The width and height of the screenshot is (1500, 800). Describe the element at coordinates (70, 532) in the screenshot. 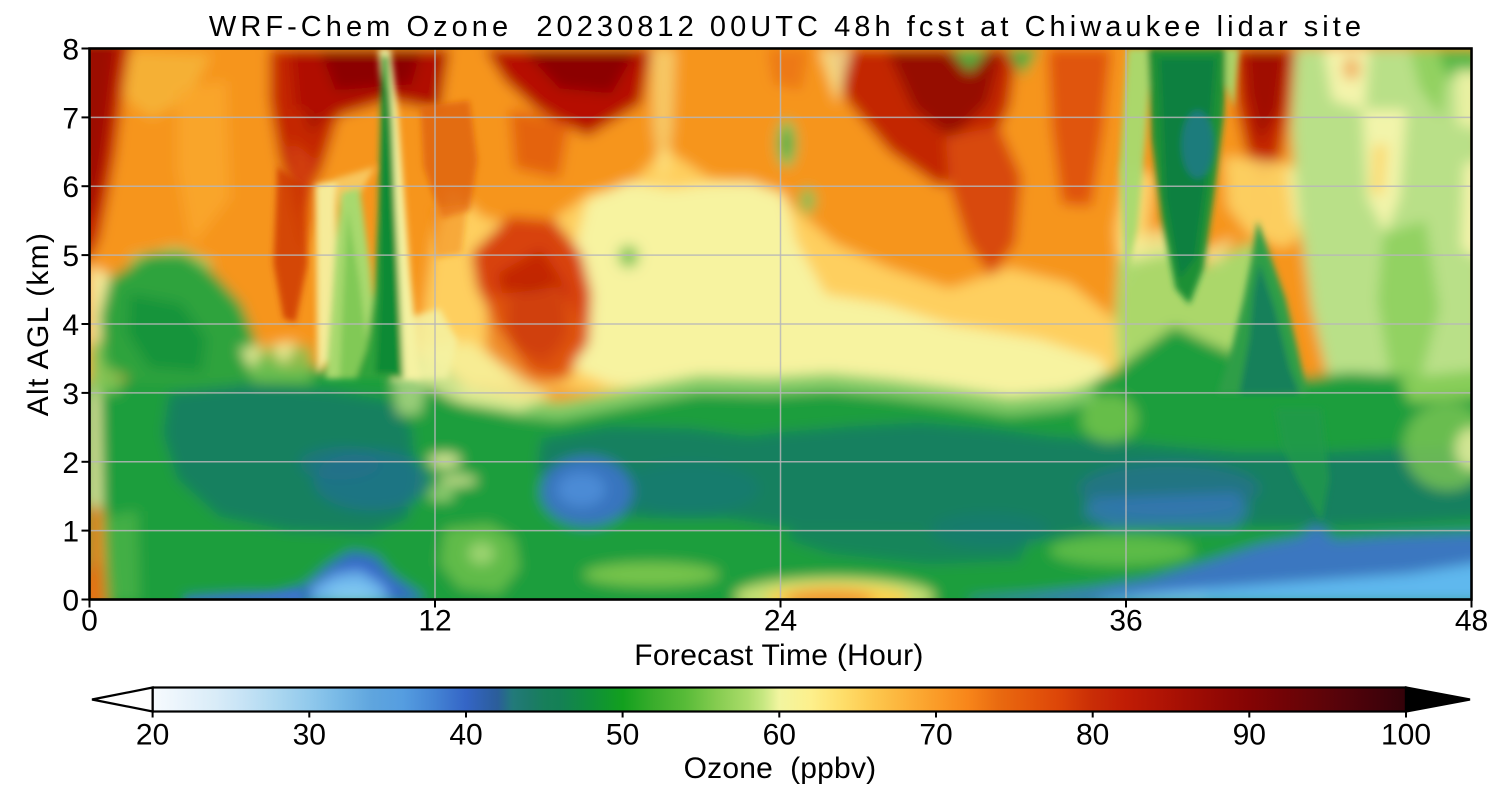

I see `svg-text: 1` at that location.